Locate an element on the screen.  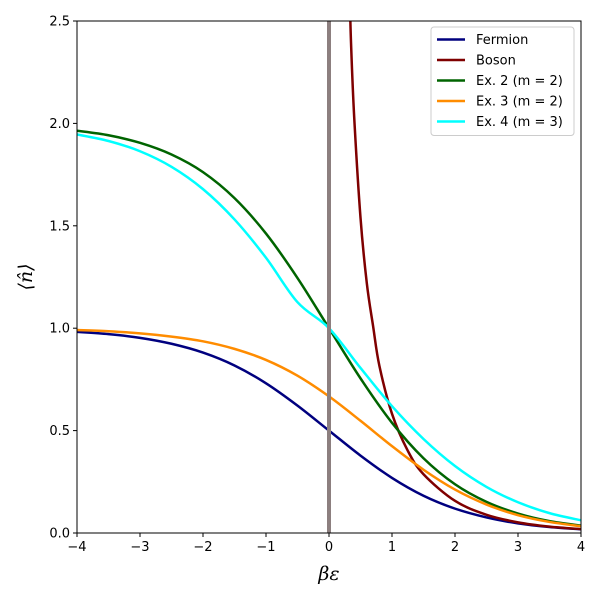
x-tick-label: −3 is located at coordinates (139, 547).